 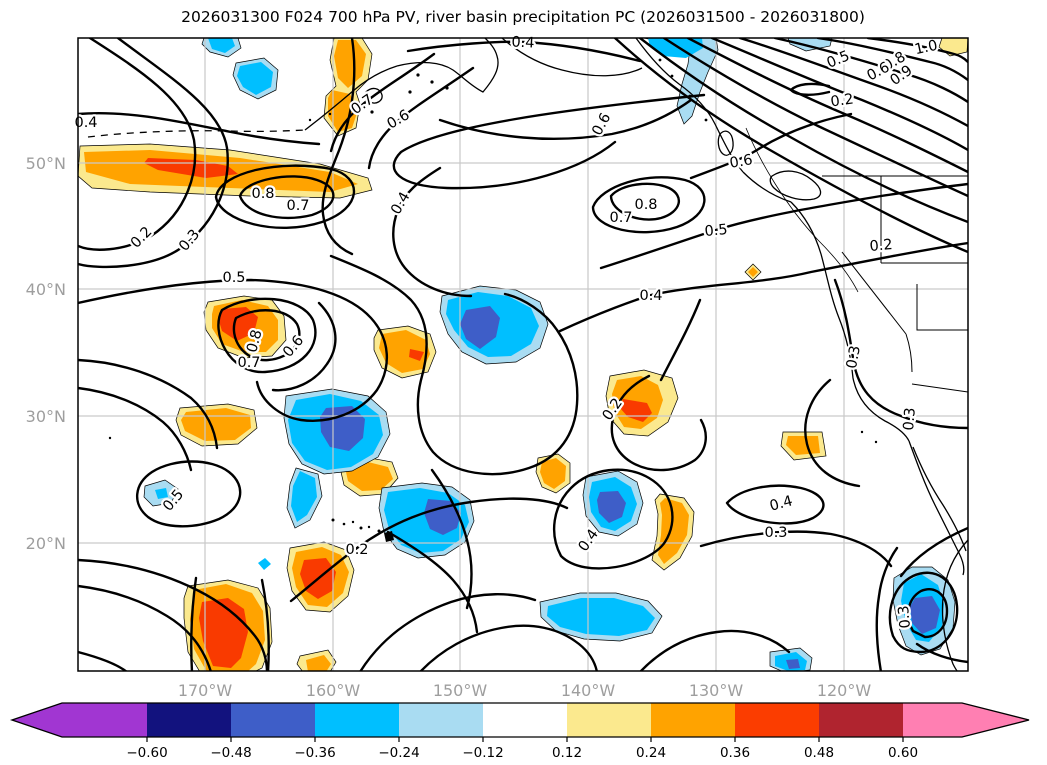 I want to click on latitude-tick-labels: 50°N 40°N 30°N 20°N, so click(x=46, y=353).